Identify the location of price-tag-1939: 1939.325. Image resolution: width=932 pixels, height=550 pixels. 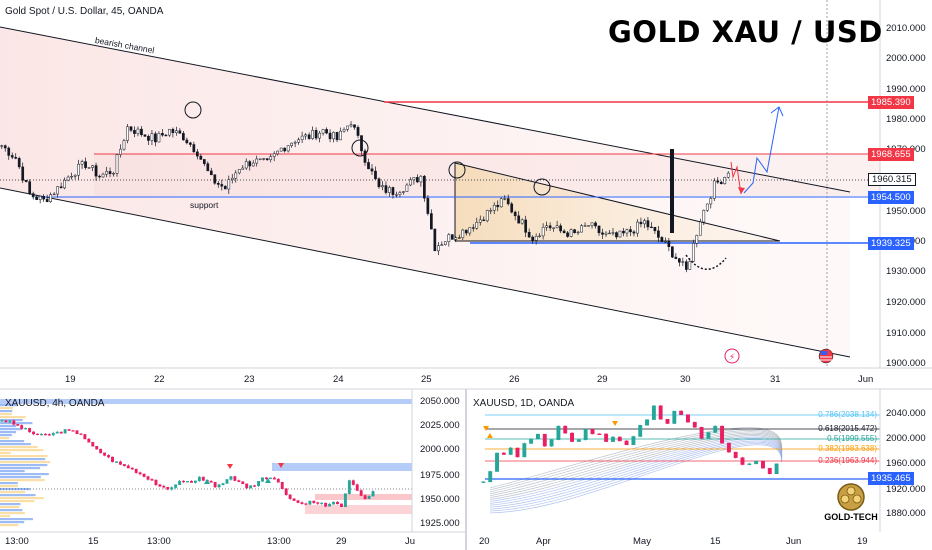
(891, 243).